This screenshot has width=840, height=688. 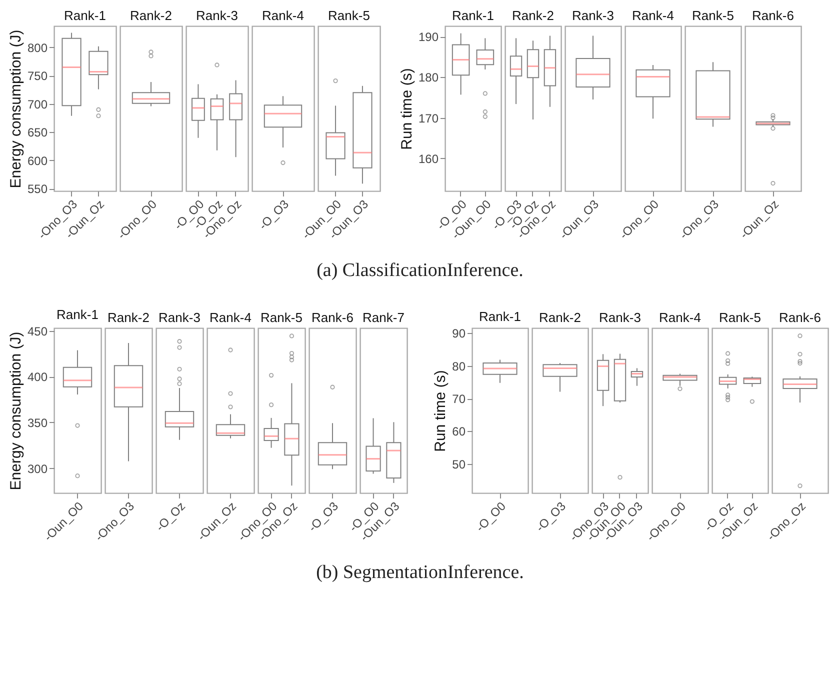 What do you see at coordinates (420, 573) in the screenshot?
I see `text: (b) SegmentationInference.` at bounding box center [420, 573].